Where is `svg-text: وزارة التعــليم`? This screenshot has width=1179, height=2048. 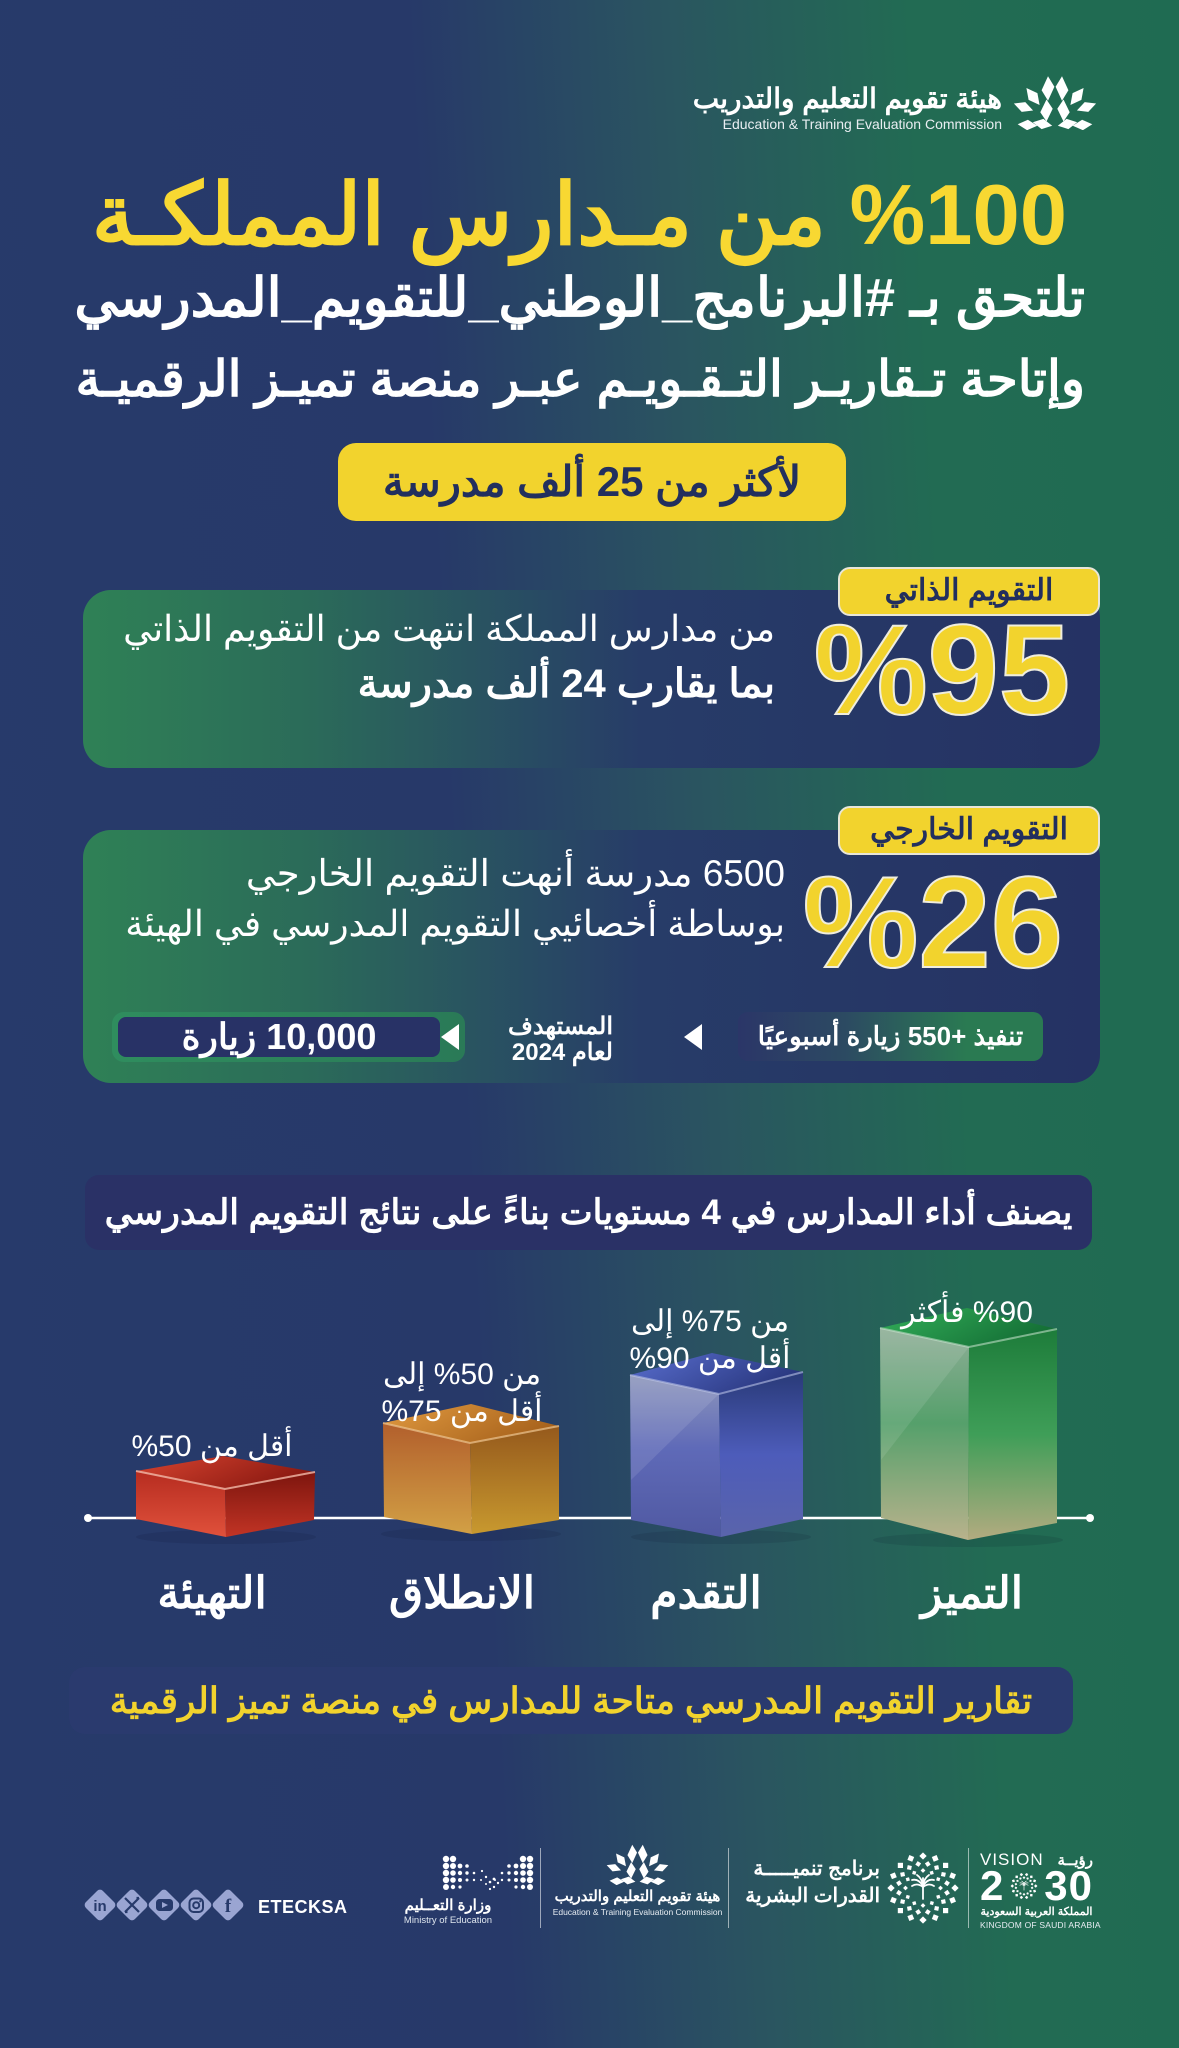 svg-text: وزارة التعــليم is located at coordinates (448, 1905).